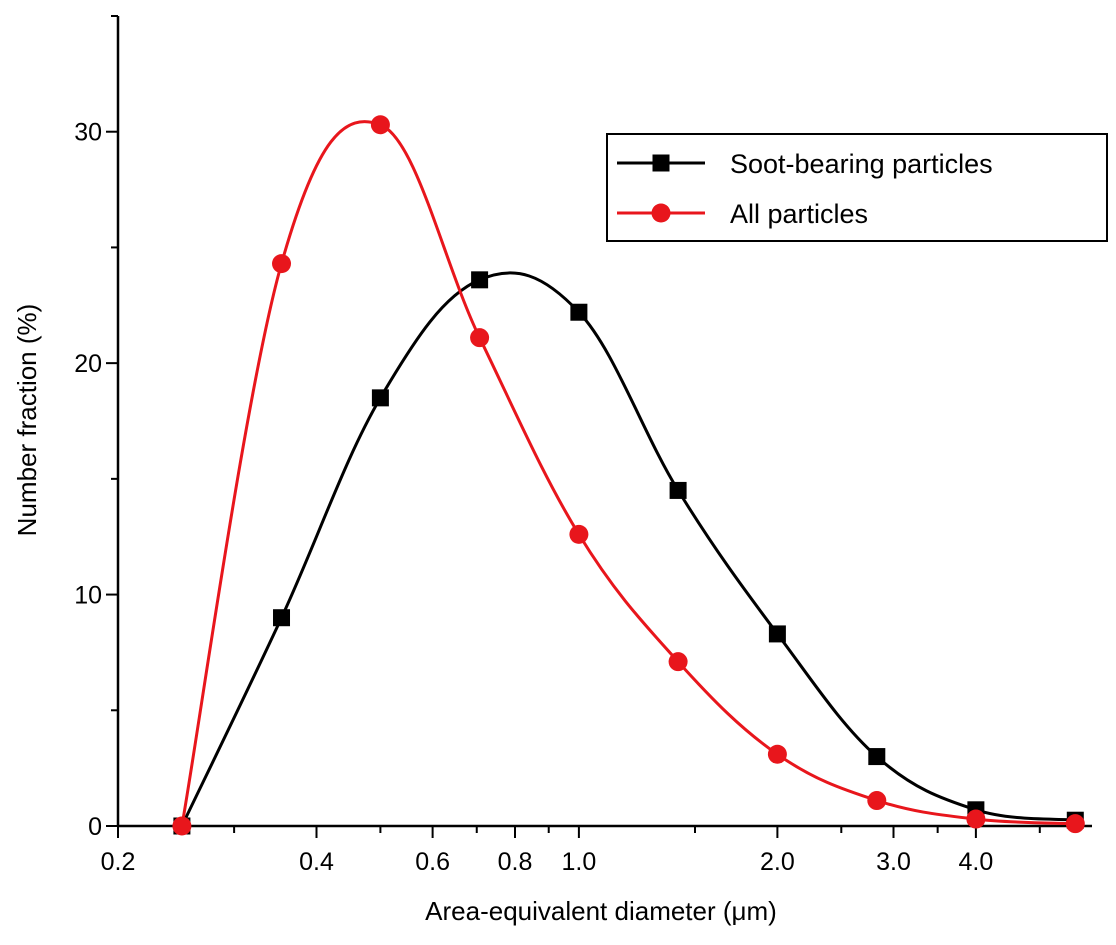 This screenshot has width=1116, height=945. I want to click on legend: Soot-bearing particles All particles, so click(857, 187).